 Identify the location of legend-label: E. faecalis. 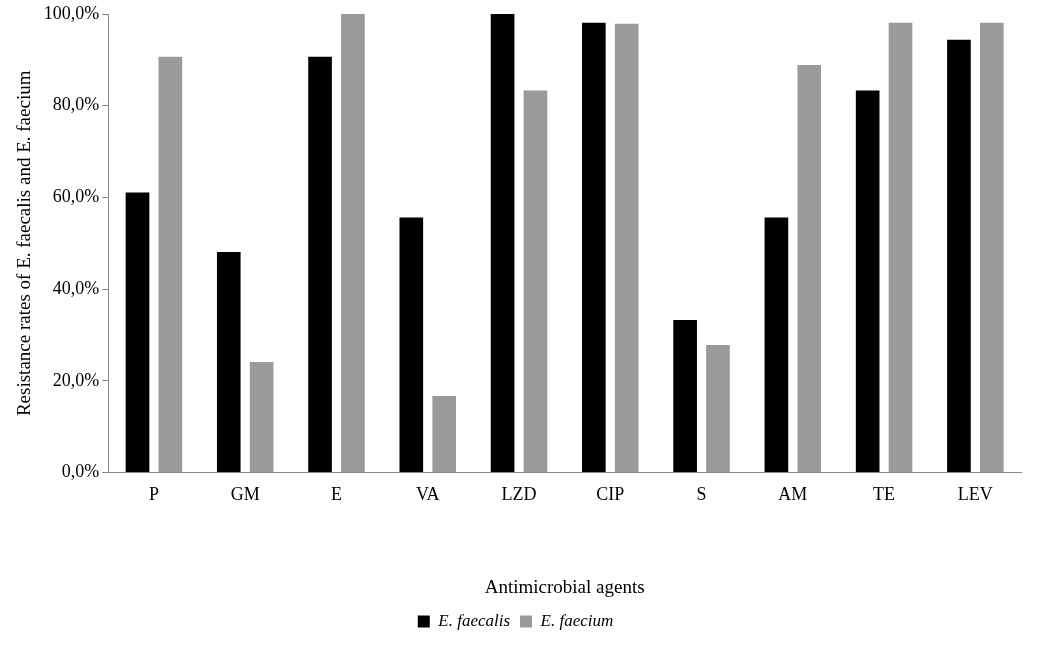
(474, 620).